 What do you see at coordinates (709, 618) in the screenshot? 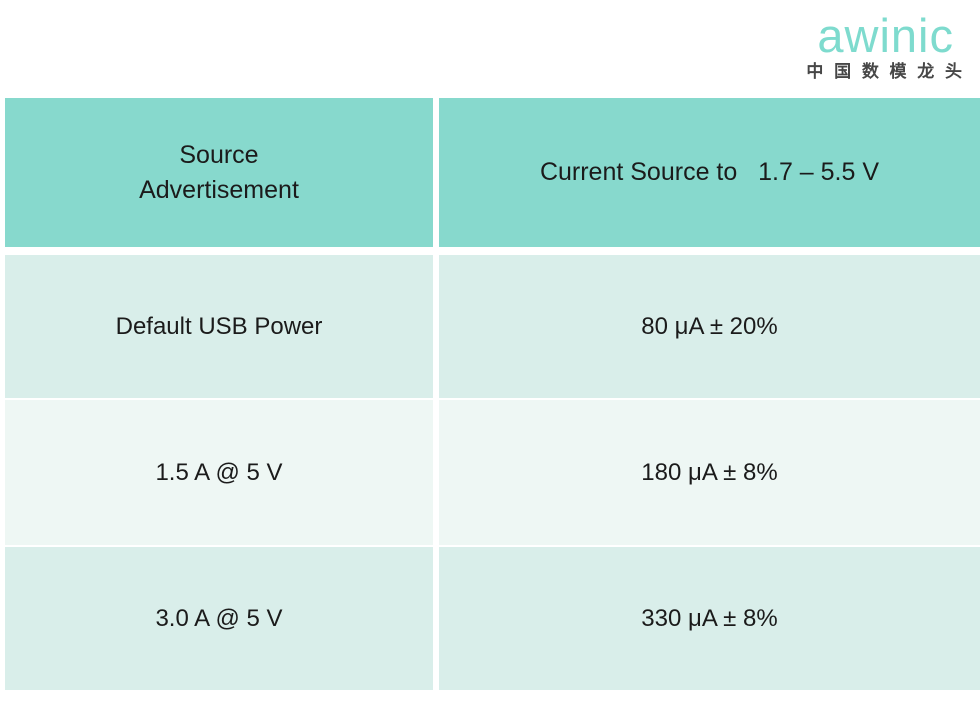
I see `cell-current-3-0a-5v: 330 μA ± 8%` at bounding box center [709, 618].